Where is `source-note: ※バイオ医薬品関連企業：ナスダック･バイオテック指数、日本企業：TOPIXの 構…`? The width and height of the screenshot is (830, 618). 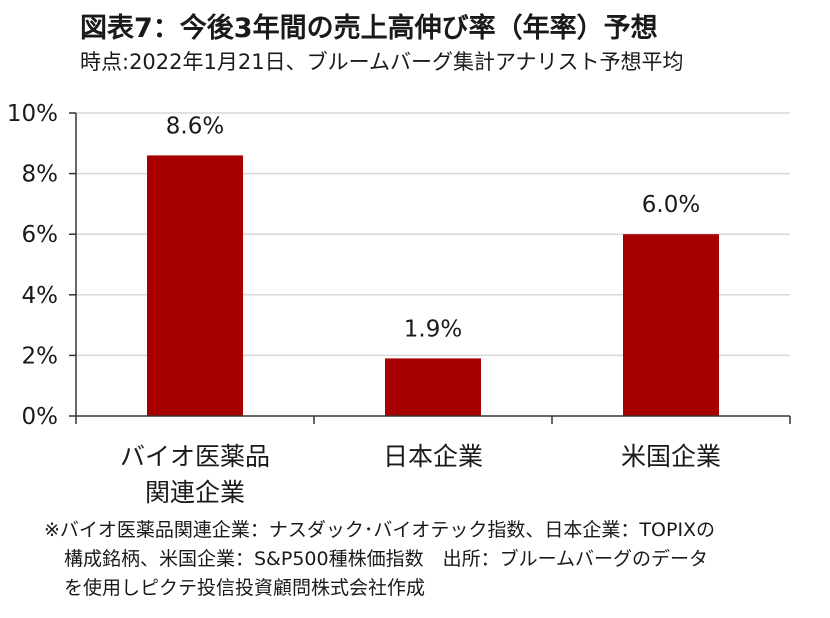 source-note: ※バイオ医薬品関連企業：ナスダック･バイオテック指数、日本企業：TOPIXの 構… is located at coordinates (434, 559).